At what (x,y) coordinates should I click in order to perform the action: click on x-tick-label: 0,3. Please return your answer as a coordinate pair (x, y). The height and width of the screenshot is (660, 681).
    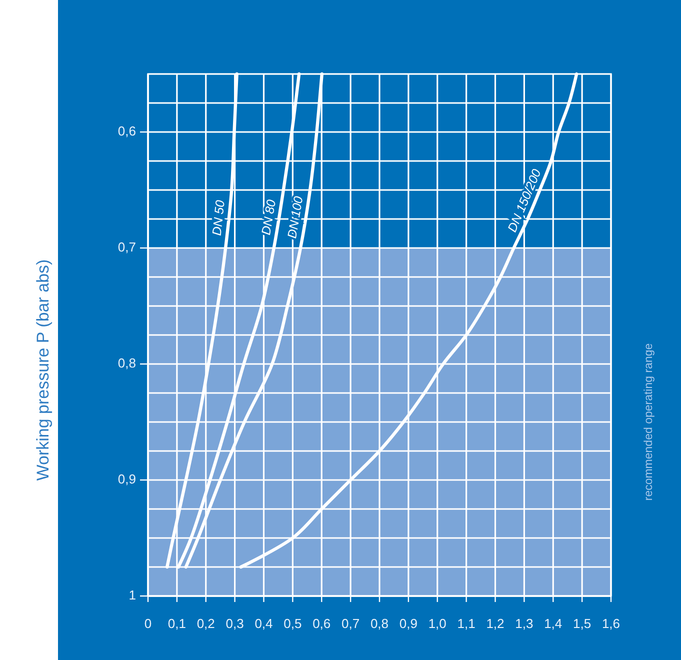
    Looking at the image, I should click on (235, 623).